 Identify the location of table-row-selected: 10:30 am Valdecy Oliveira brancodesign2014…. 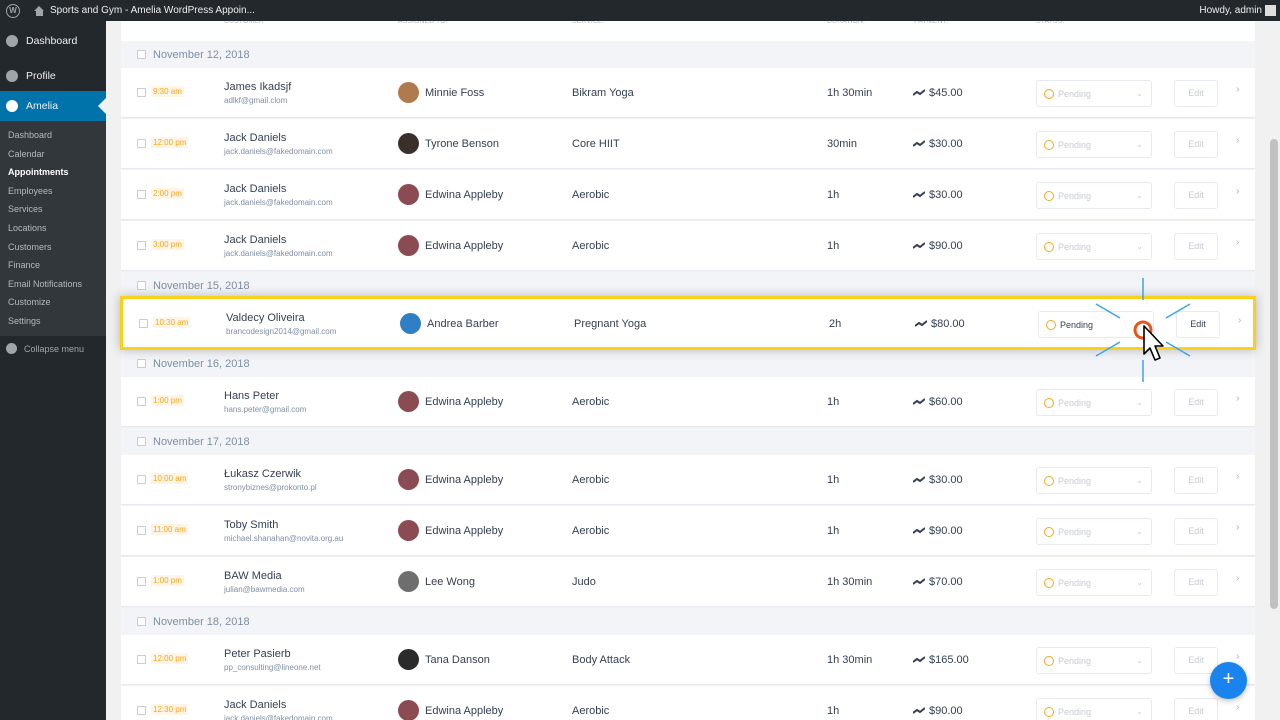
(688, 323).